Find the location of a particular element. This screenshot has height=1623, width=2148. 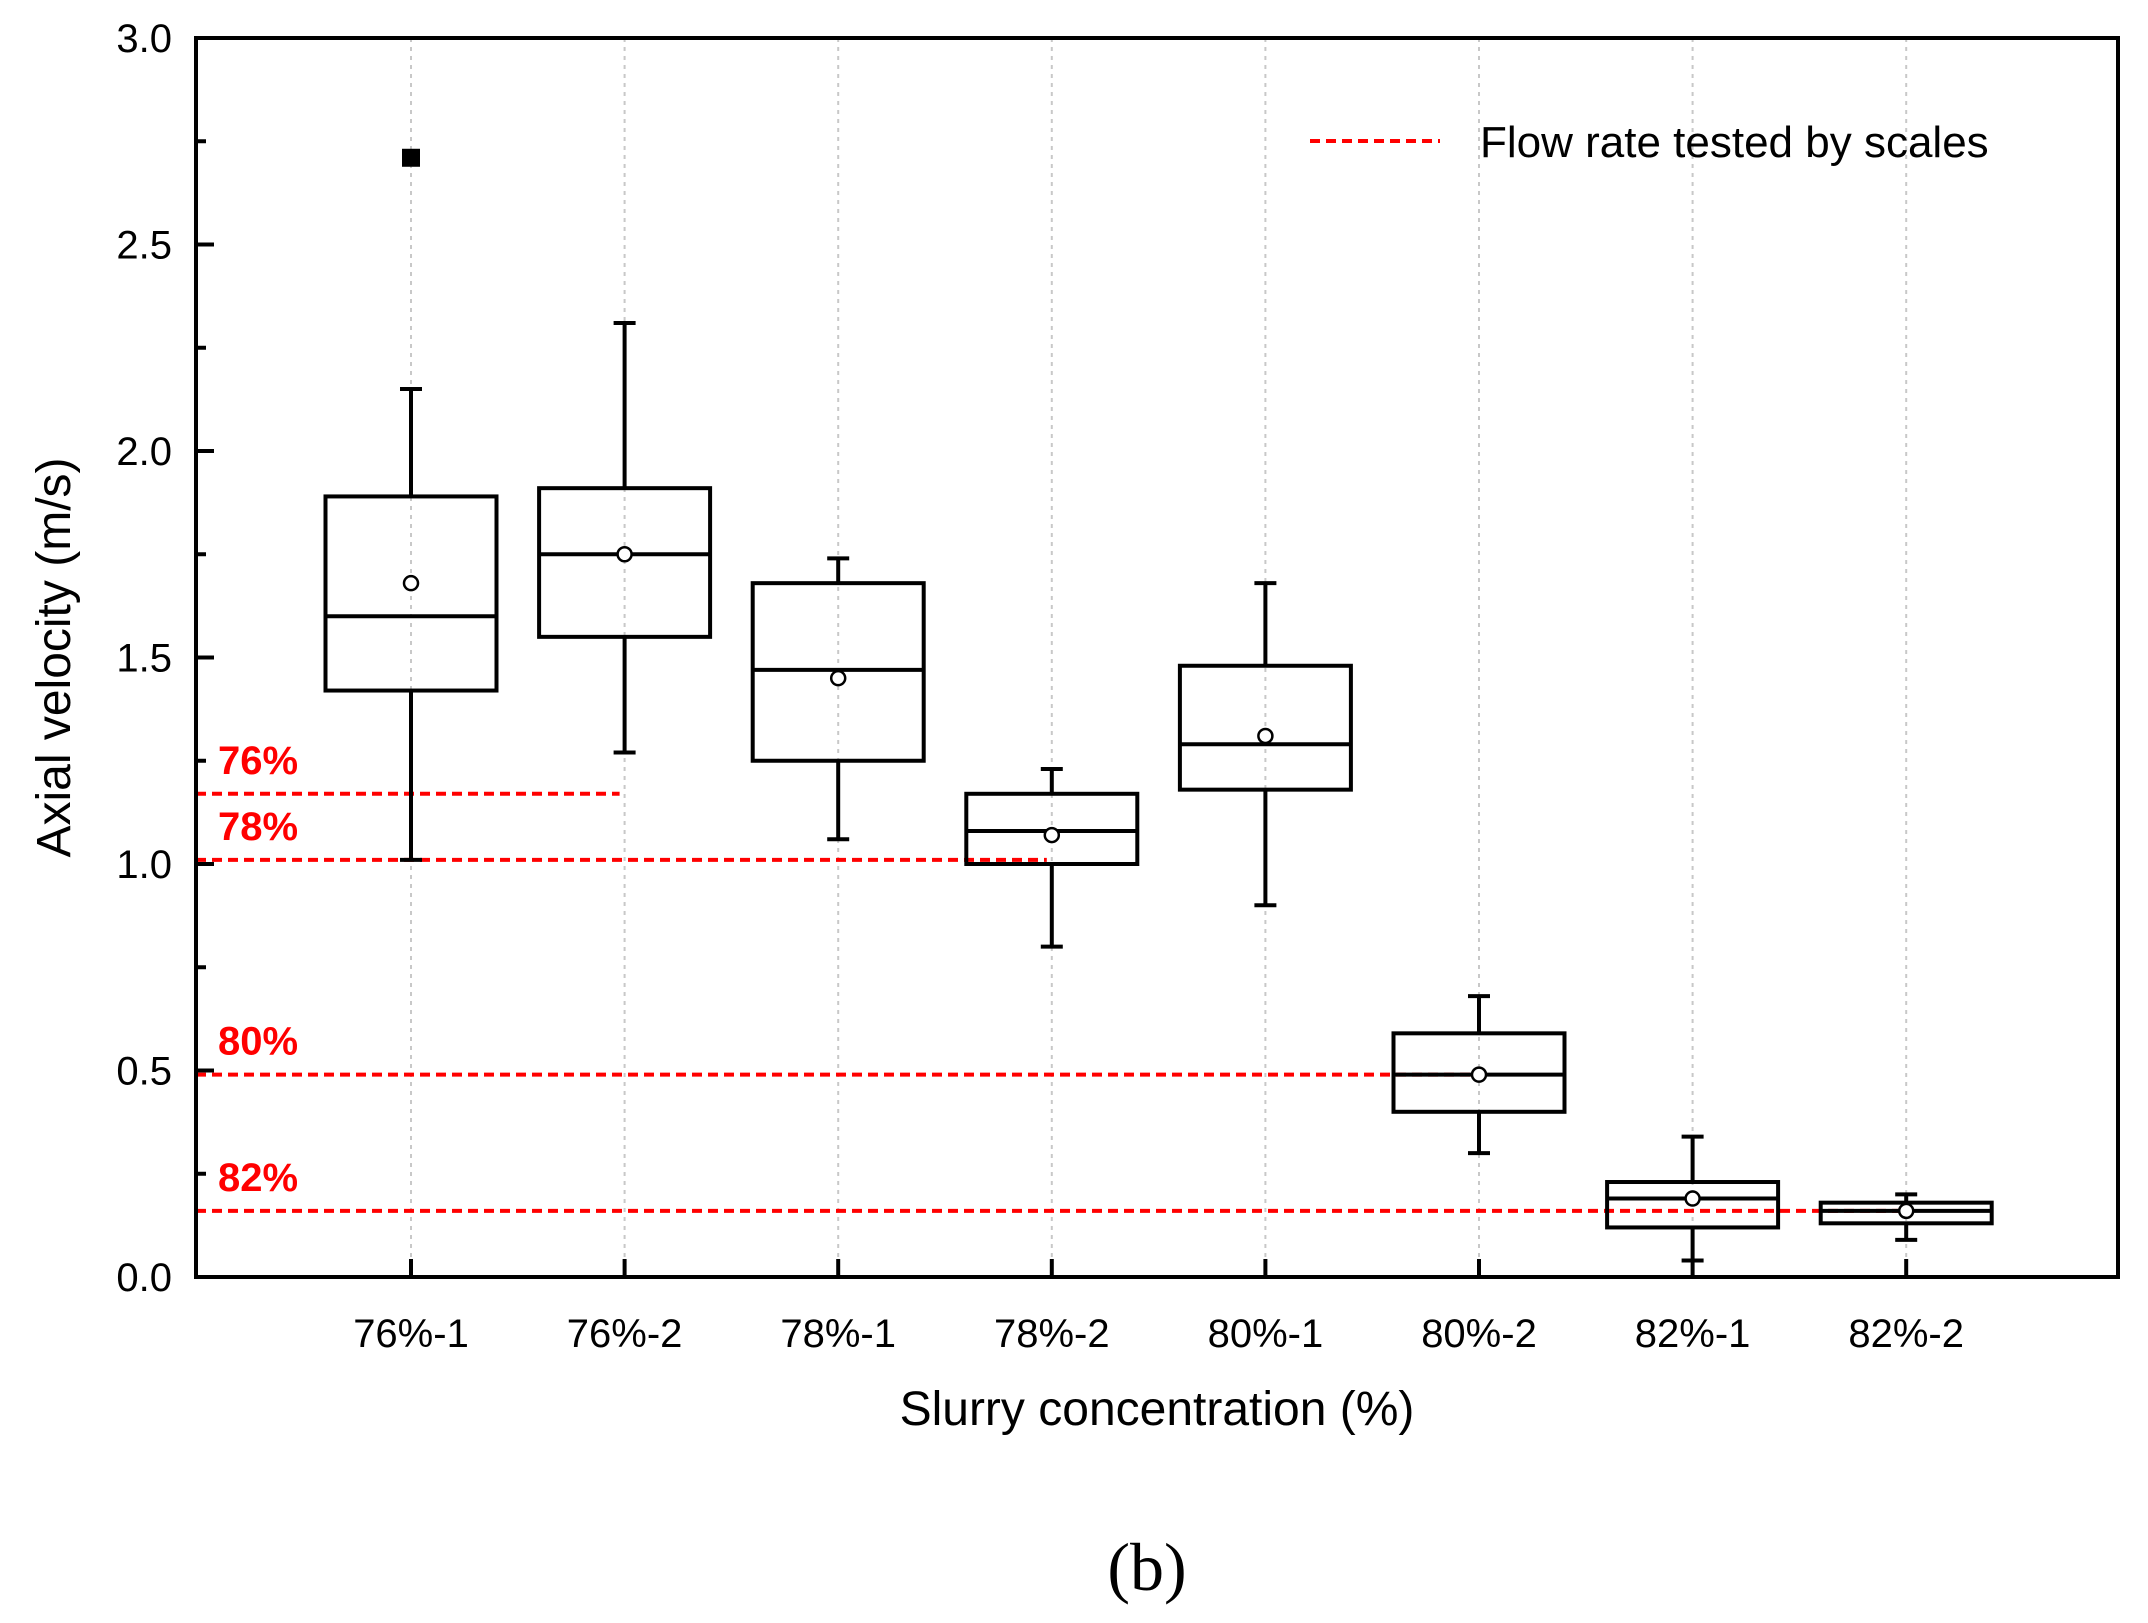

box-76%-1 is located at coordinates (411, 505).